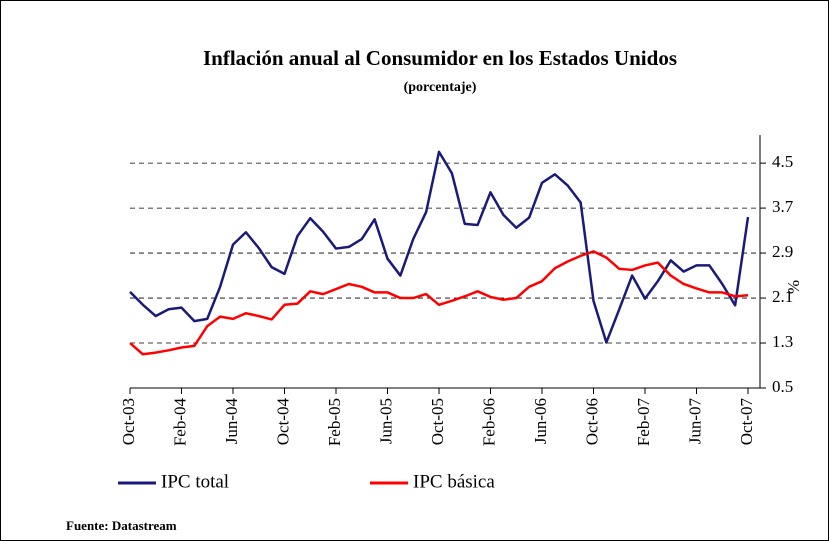 The width and height of the screenshot is (829, 541). I want to click on x-tick-label: Oct-06, so click(591, 421).